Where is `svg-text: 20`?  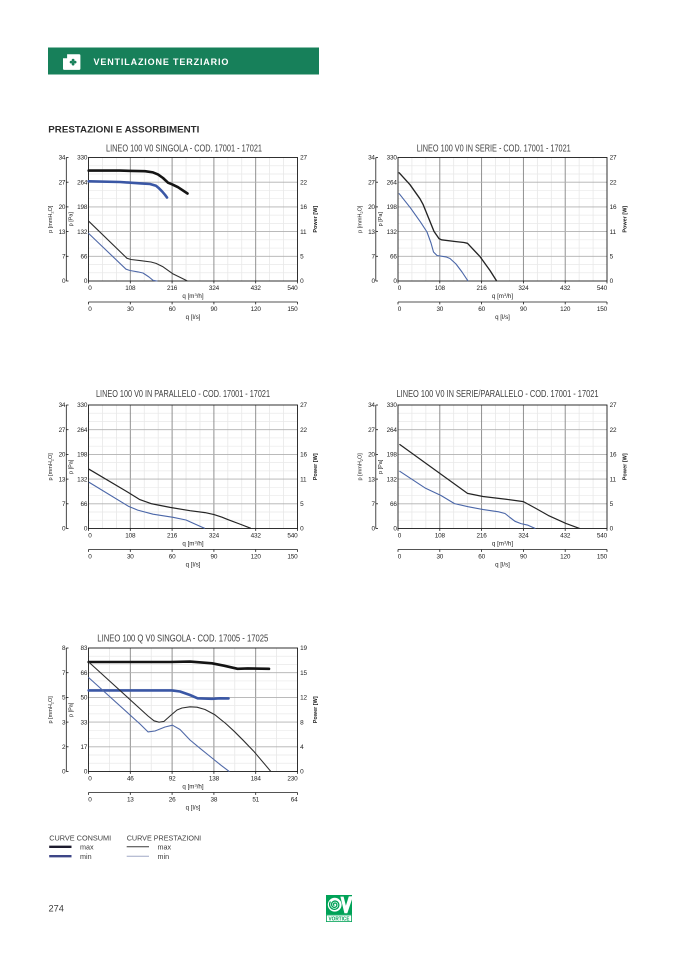
svg-text: 20 is located at coordinates (62, 455).